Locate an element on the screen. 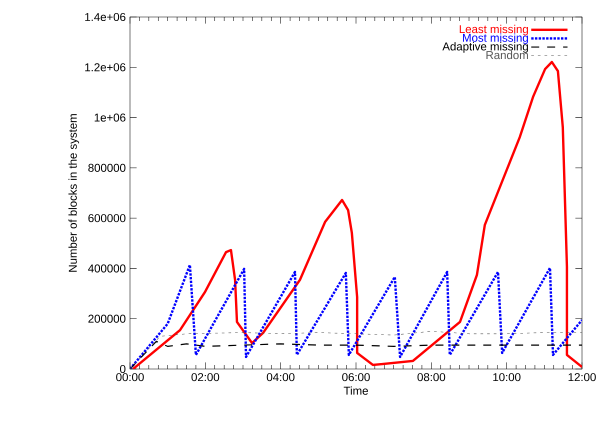 The height and width of the screenshot is (424, 608). x-tick-label: 12:00 is located at coordinates (582, 377).